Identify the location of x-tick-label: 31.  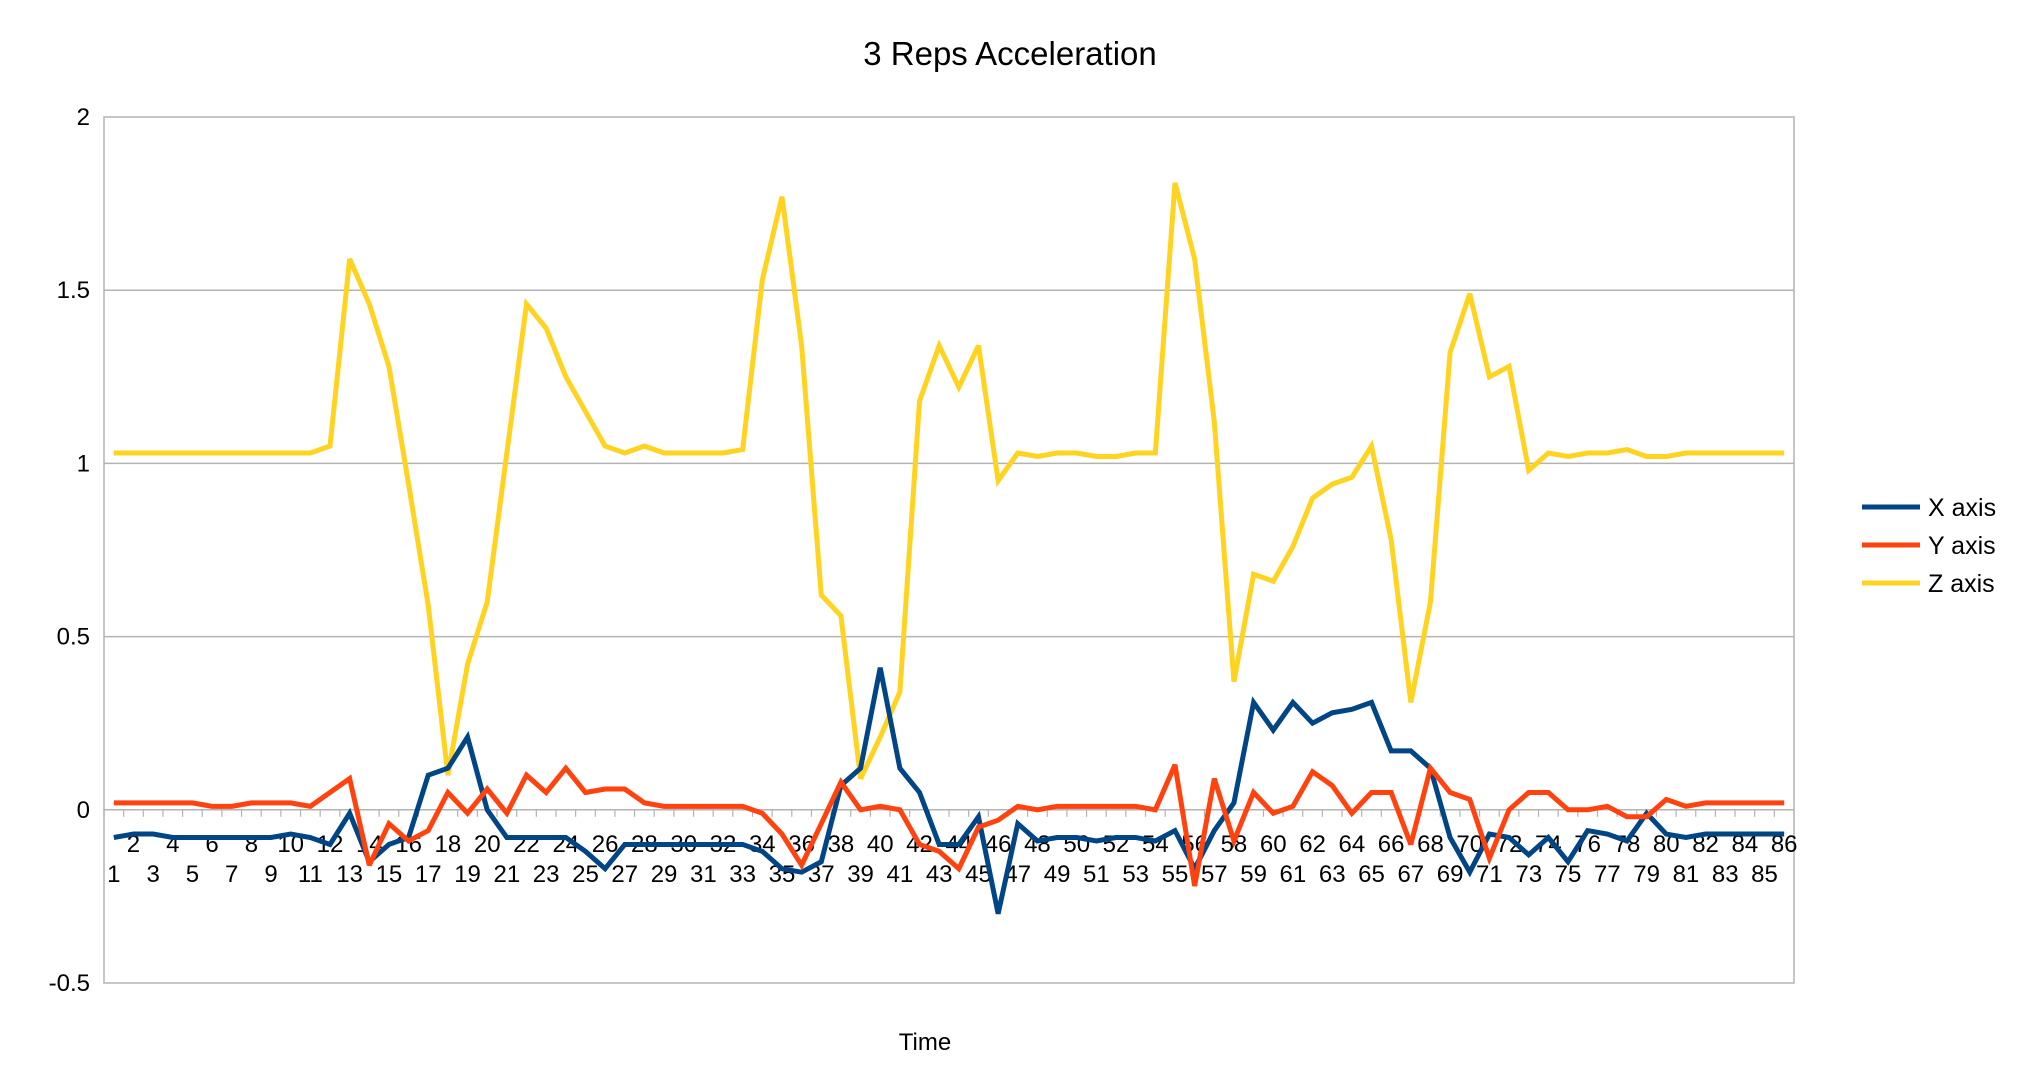
(703, 874).